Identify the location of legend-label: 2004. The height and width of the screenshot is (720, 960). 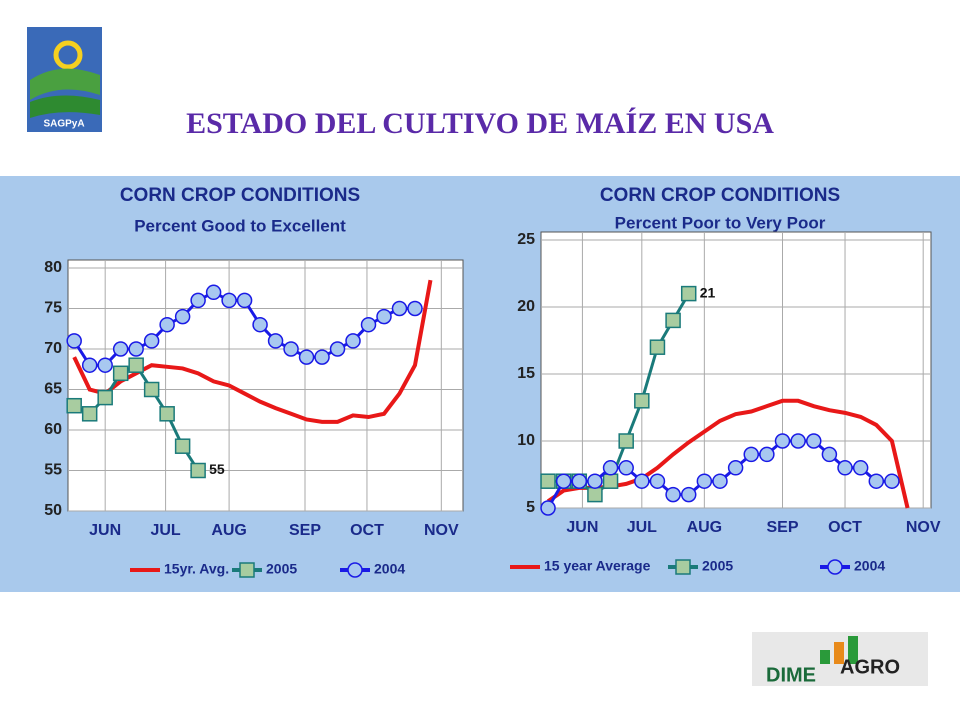
(869, 566).